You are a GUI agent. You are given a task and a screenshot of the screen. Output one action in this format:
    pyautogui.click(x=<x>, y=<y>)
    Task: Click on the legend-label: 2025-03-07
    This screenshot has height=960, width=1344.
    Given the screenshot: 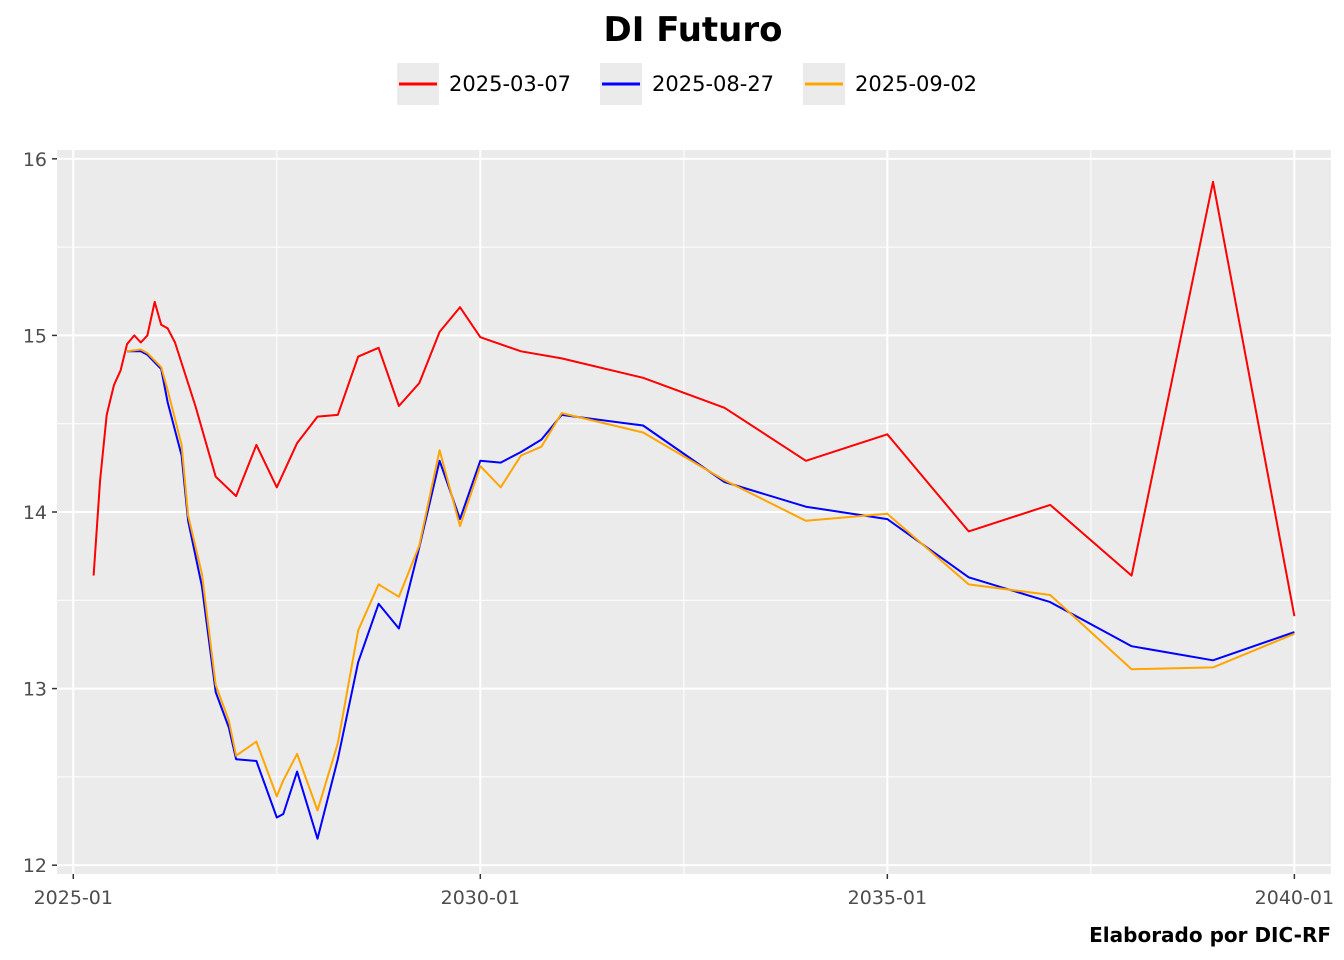 What is the action you would take?
    pyautogui.click(x=510, y=84)
    